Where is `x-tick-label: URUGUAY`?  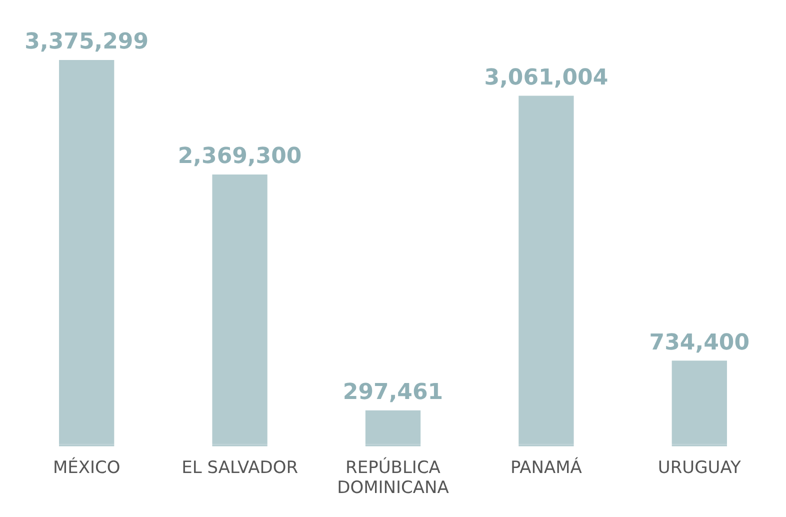 x-tick-label: URUGUAY is located at coordinates (700, 468).